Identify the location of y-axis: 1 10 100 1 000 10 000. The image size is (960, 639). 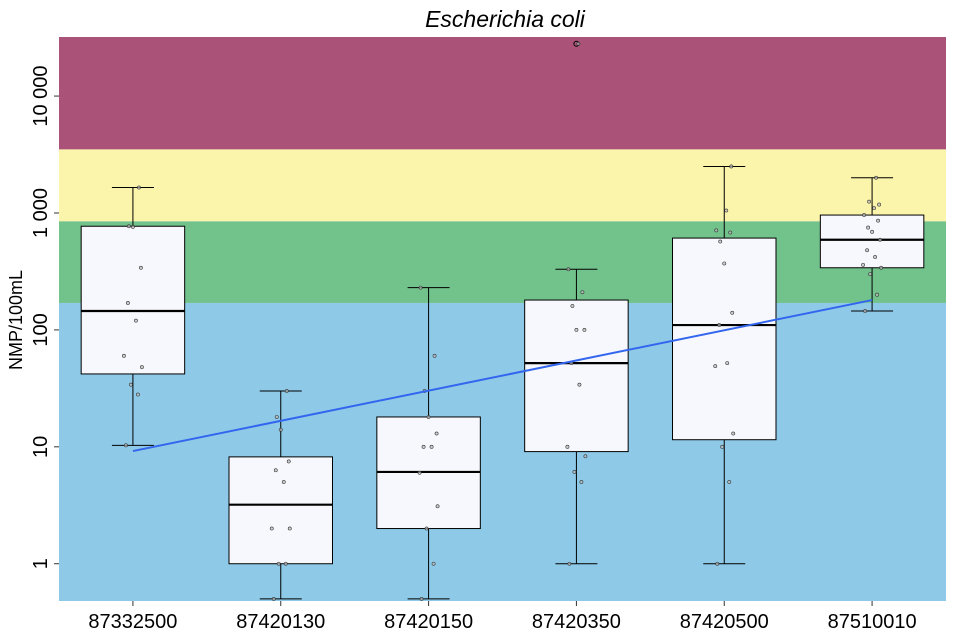
(44, 317).